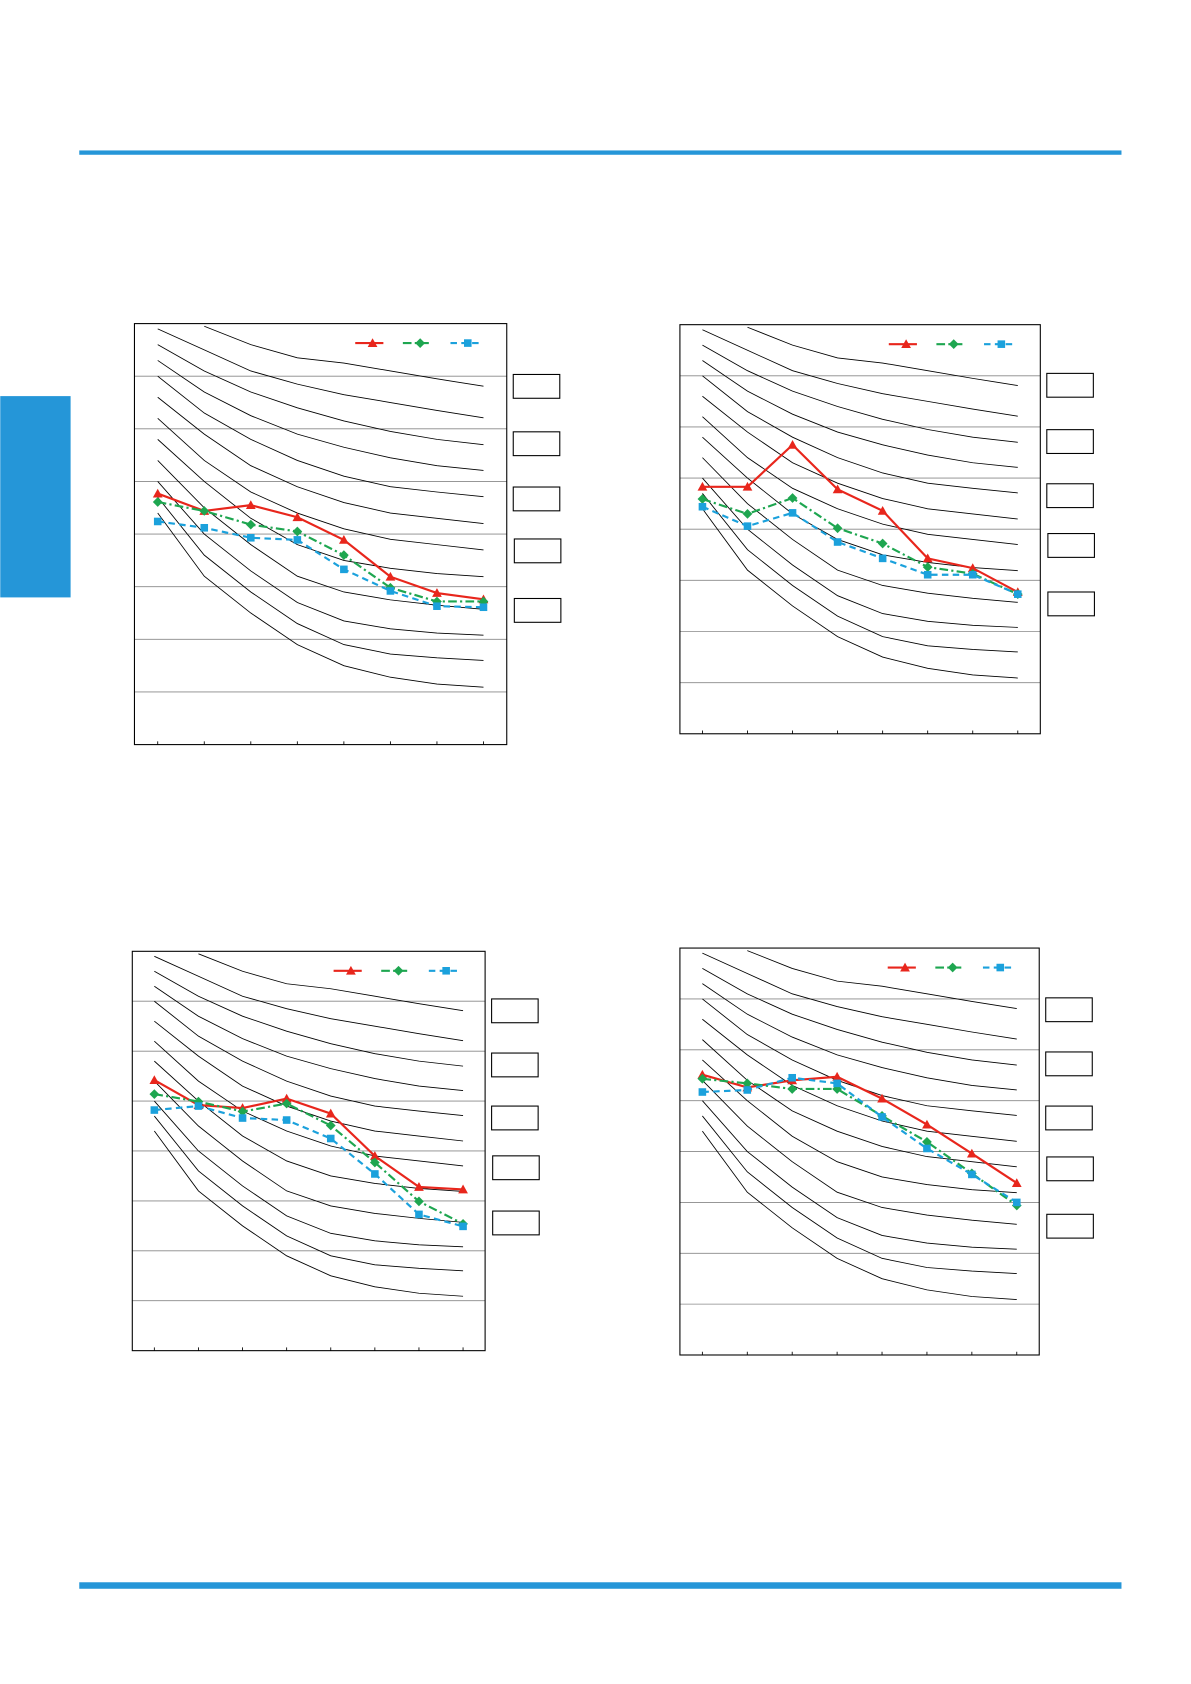 This screenshot has height=1684, width=1191. Describe the element at coordinates (600, 1585) in the screenshot. I see `footer-rule` at that location.